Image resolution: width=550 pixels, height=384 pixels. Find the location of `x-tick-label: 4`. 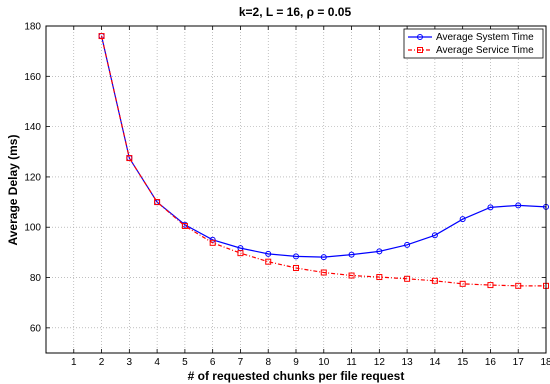

x-tick-label: 4 is located at coordinates (157, 362).